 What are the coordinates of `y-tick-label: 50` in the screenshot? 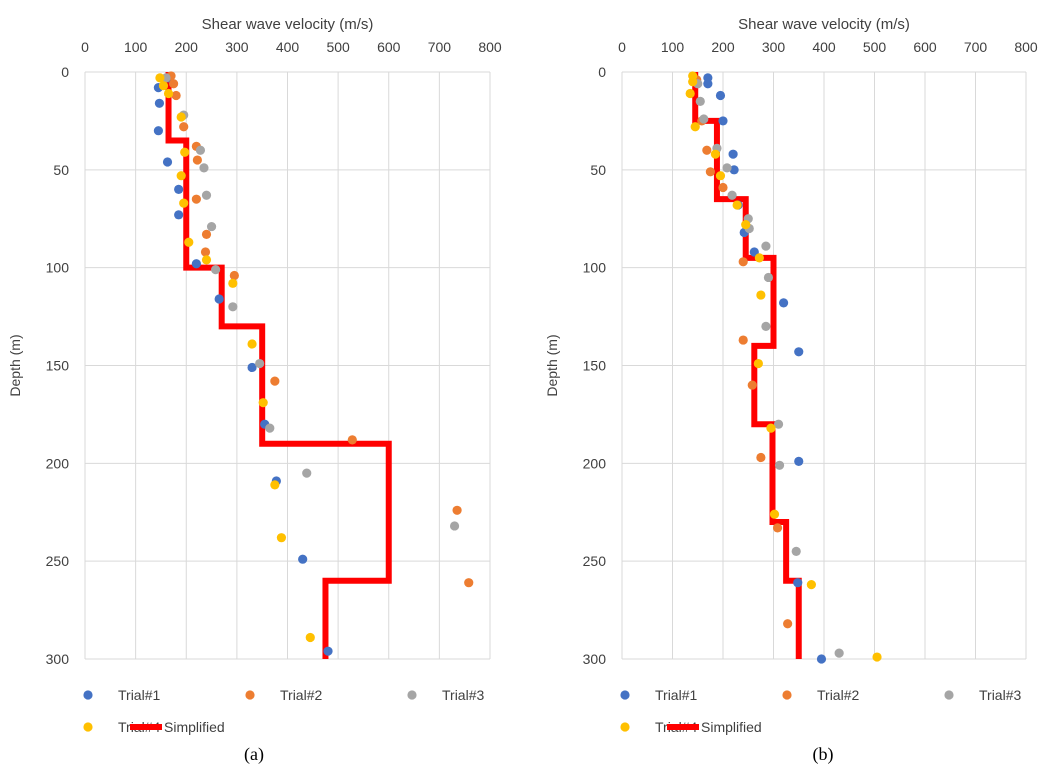 It's located at (598, 170).